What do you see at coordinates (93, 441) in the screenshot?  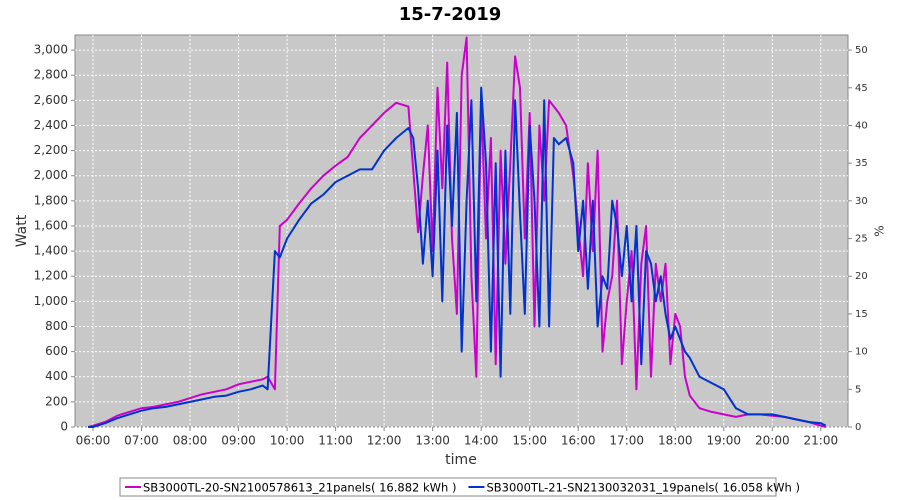 I see `x-tick-label: 06:00` at bounding box center [93, 441].